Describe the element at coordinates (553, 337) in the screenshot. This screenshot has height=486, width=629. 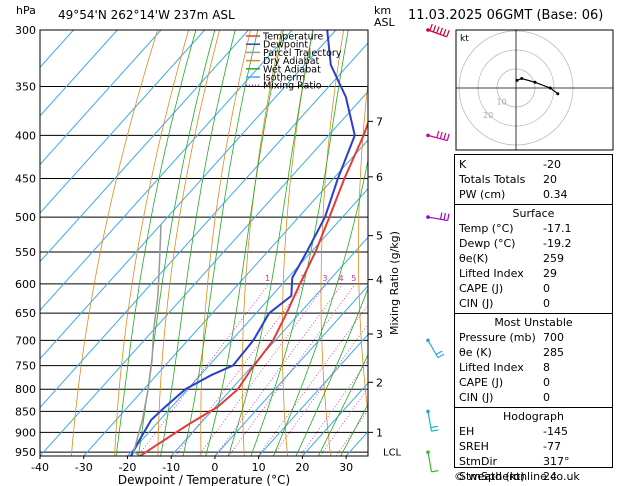
I see `most-unstable-row-value: 700` at that location.